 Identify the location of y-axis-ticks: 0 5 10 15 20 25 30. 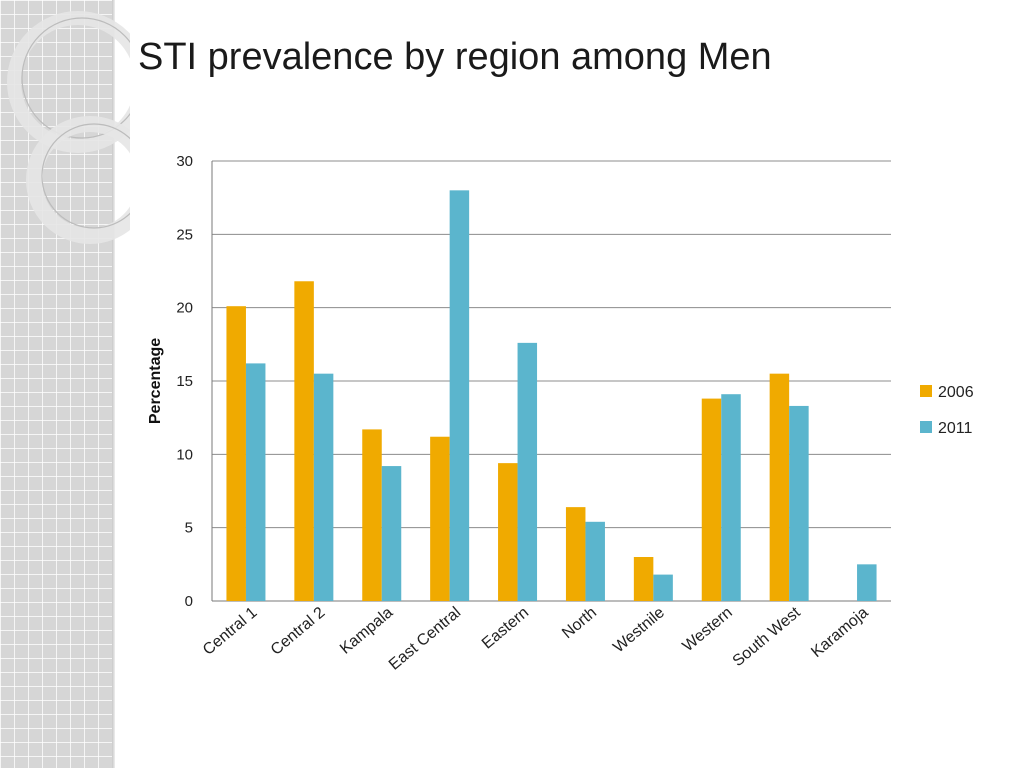
(184, 381).